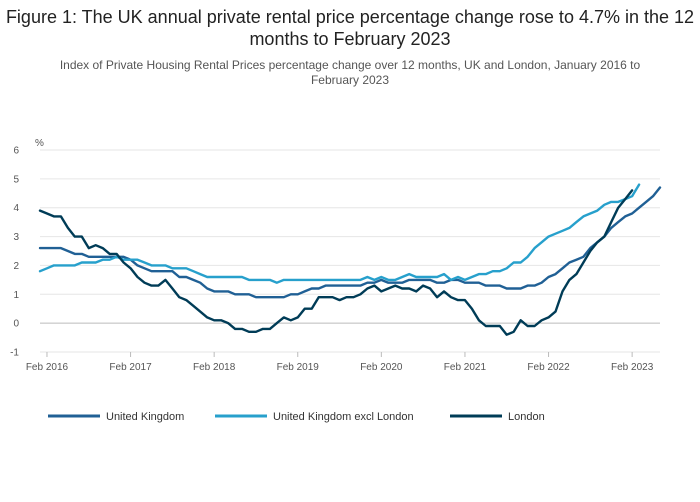  What do you see at coordinates (526, 417) in the screenshot?
I see `legend-label: London` at bounding box center [526, 417].